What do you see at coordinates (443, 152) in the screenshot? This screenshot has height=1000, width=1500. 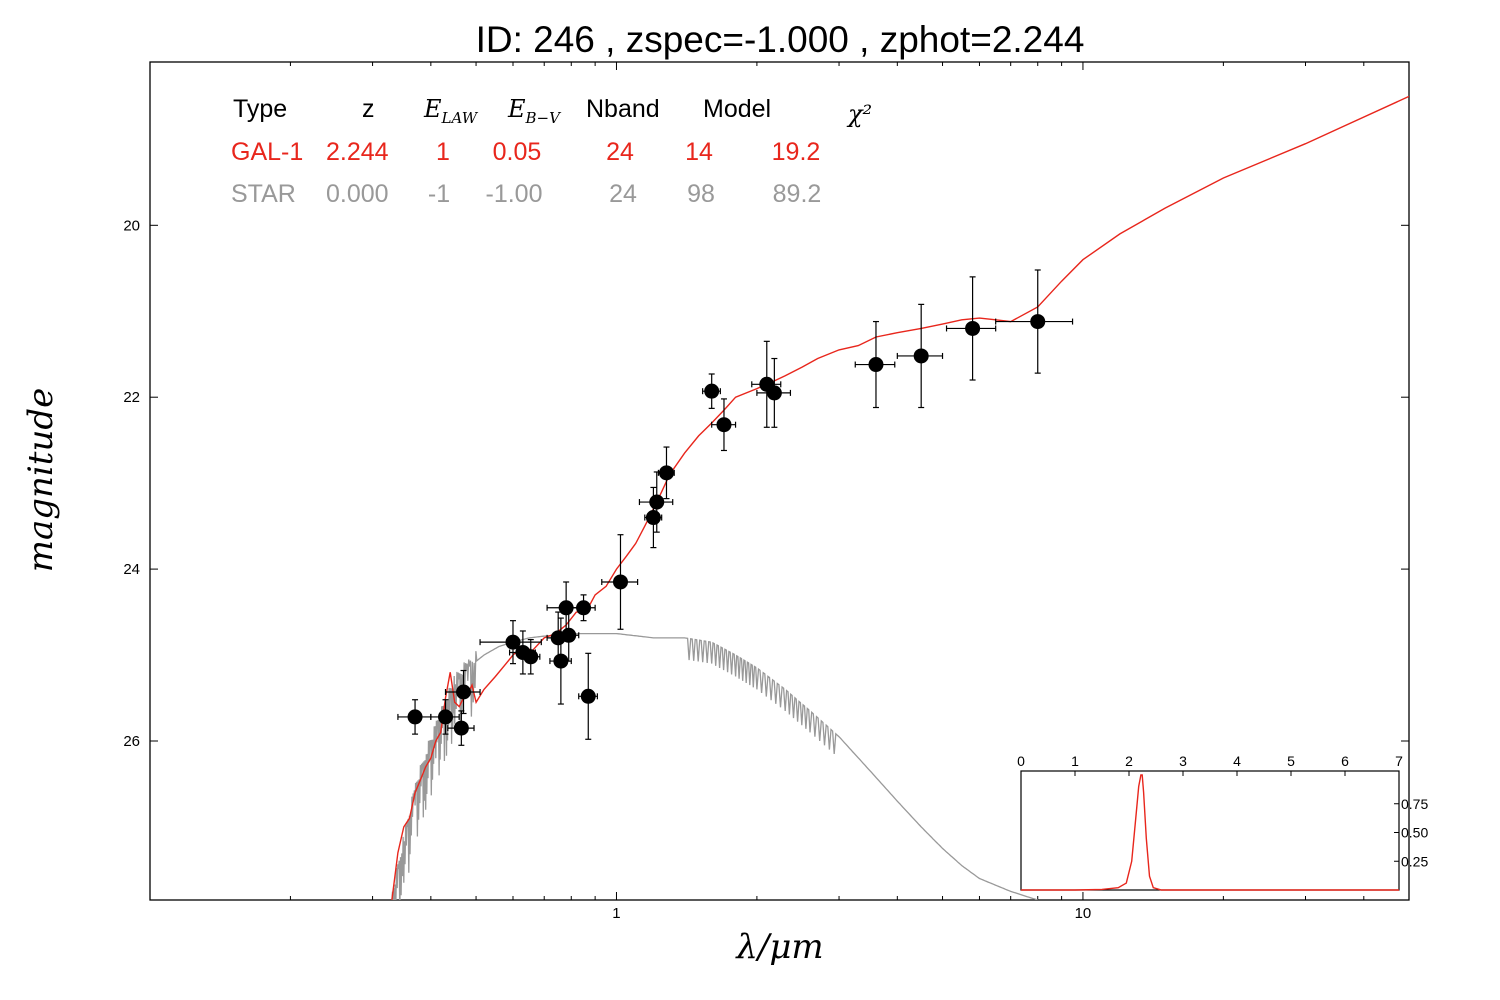 I see `row-gal-law: 1` at bounding box center [443, 152].